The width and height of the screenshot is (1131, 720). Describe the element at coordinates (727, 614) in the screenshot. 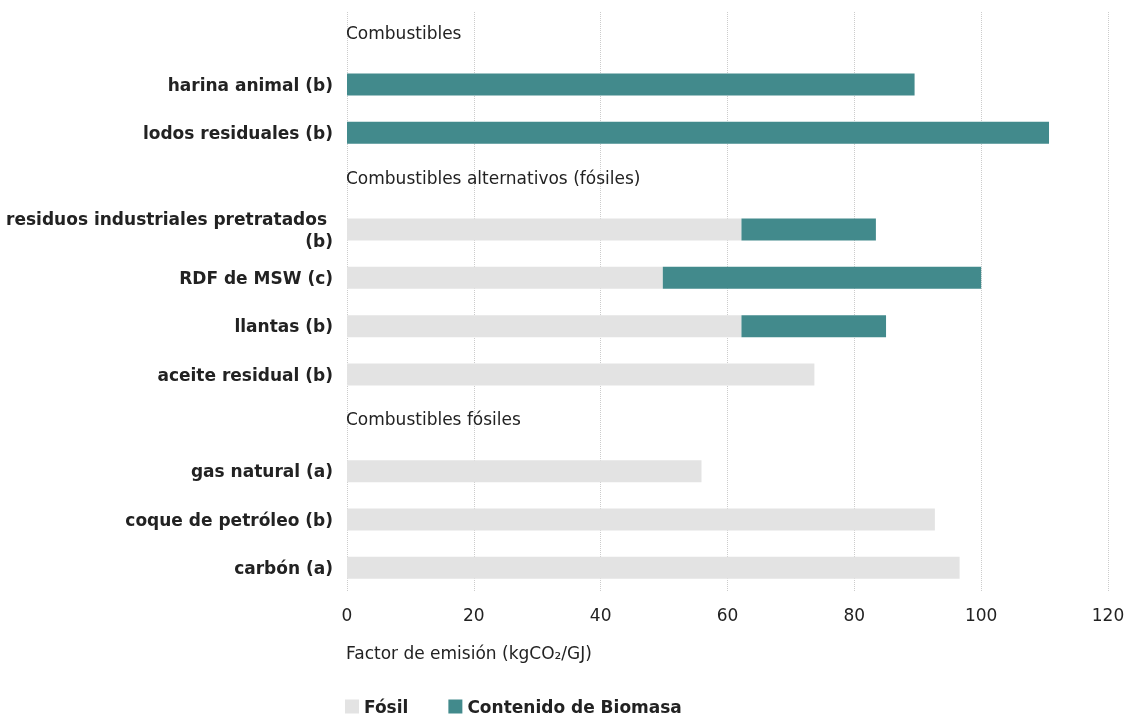

I see `x-tick-label: 60` at that location.